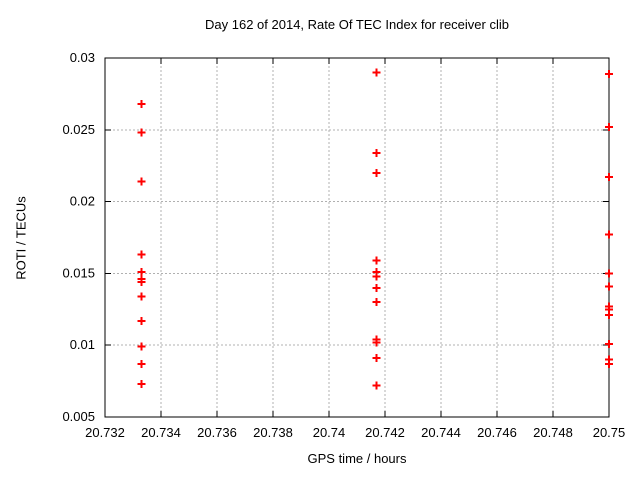  I want to click on x-tick-label: 20.746, so click(497, 432).